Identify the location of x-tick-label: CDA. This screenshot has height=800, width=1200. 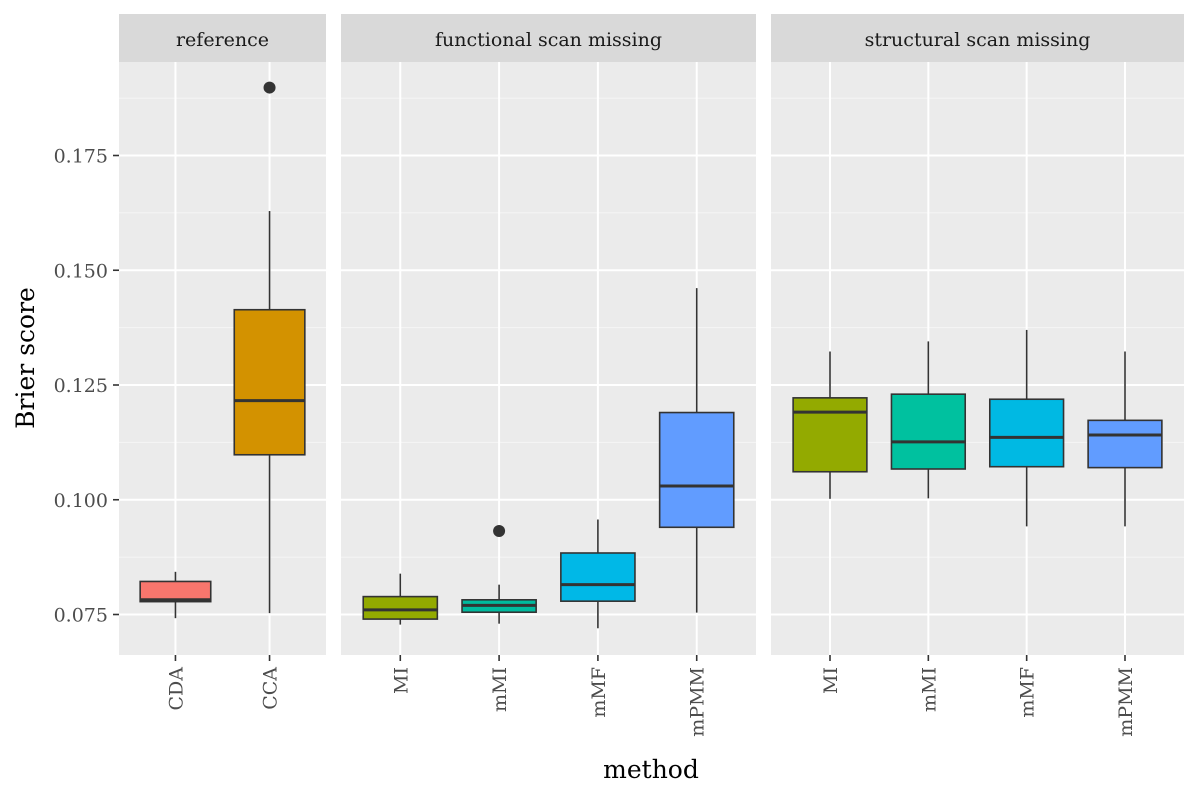
(176, 689).